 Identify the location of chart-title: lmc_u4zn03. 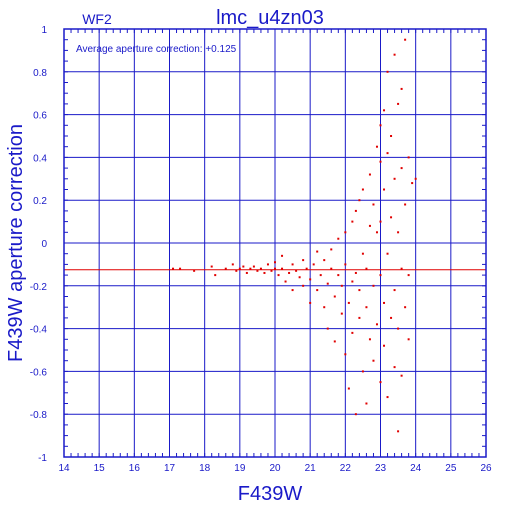
(270, 18).